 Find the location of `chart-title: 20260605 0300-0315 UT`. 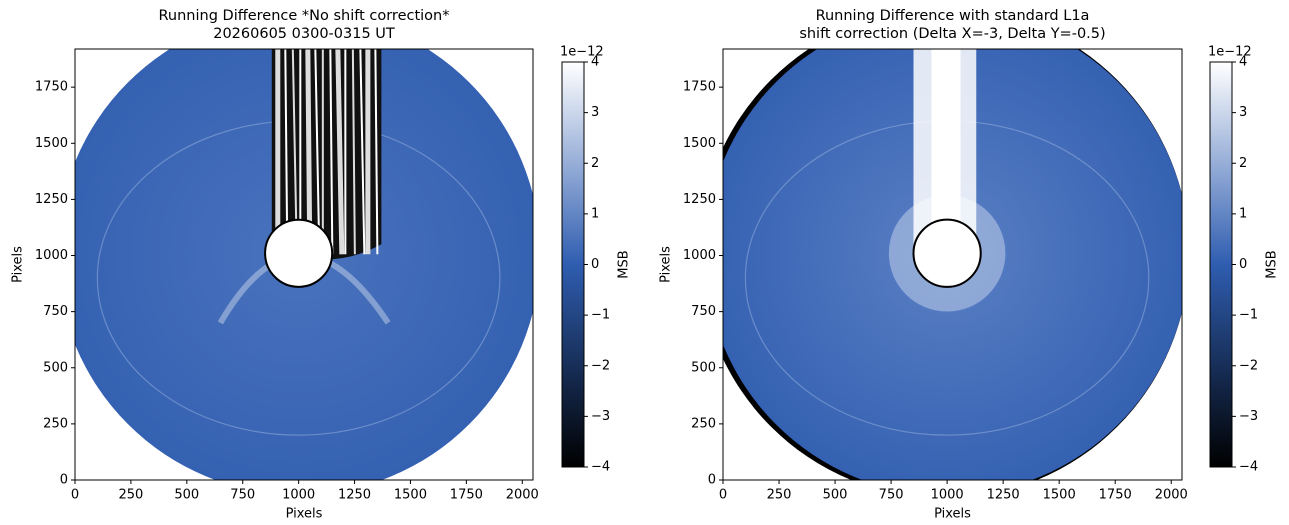

chart-title: 20260605 0300-0315 UT is located at coordinates (304, 34).